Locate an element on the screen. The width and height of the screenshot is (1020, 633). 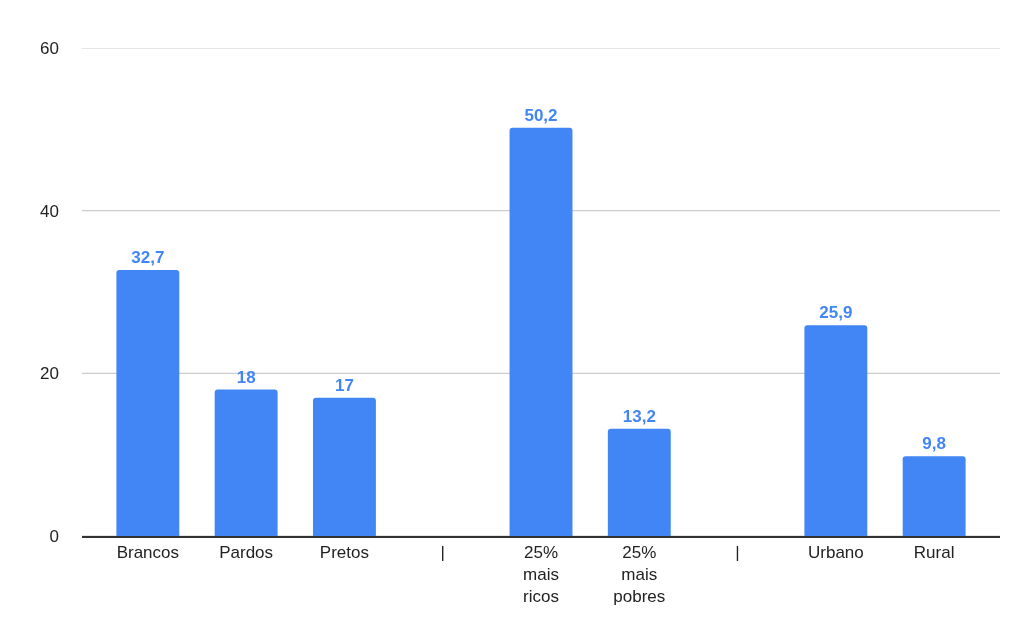
y-tick-label: 20 is located at coordinates (49, 374).